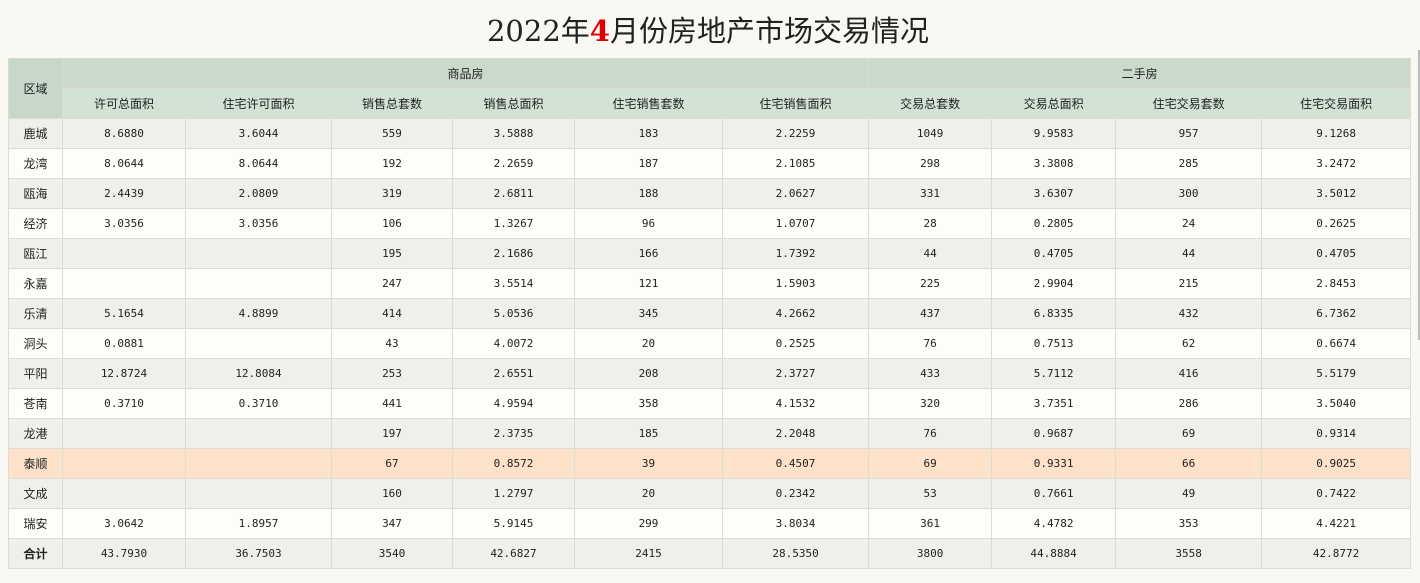  Describe the element at coordinates (795, 283) in the screenshot. I see `value-cell: 1.5903` at that location.